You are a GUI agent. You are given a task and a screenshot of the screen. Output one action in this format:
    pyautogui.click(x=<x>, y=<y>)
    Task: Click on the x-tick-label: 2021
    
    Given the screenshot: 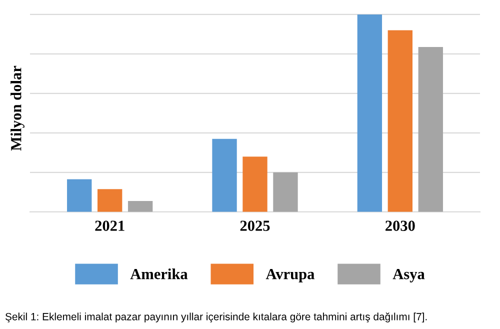 What is the action you would take?
    pyautogui.click(x=109, y=225)
    